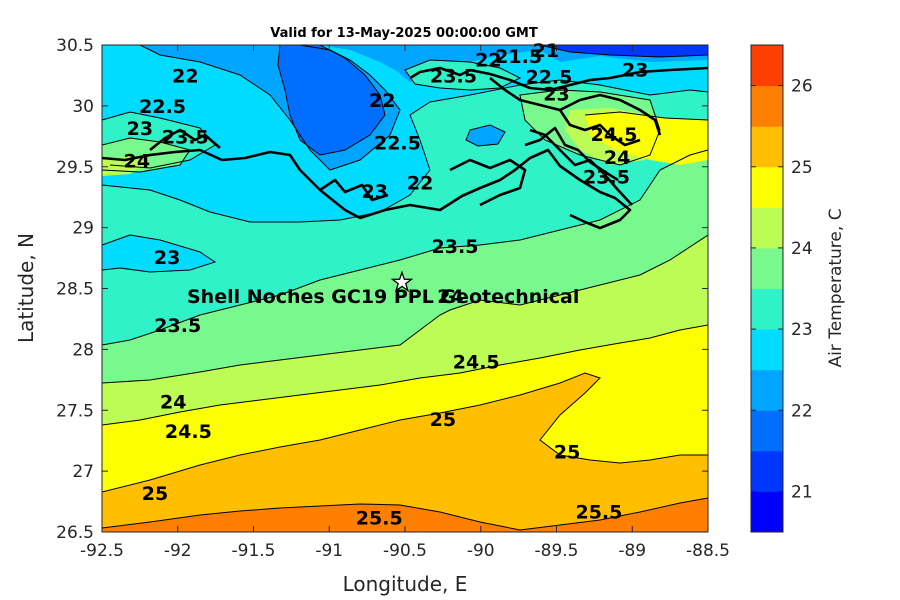 Image resolution: width=900 pixels, height=600 pixels. I want to click on y-tick-label: 27.5, so click(75, 411).